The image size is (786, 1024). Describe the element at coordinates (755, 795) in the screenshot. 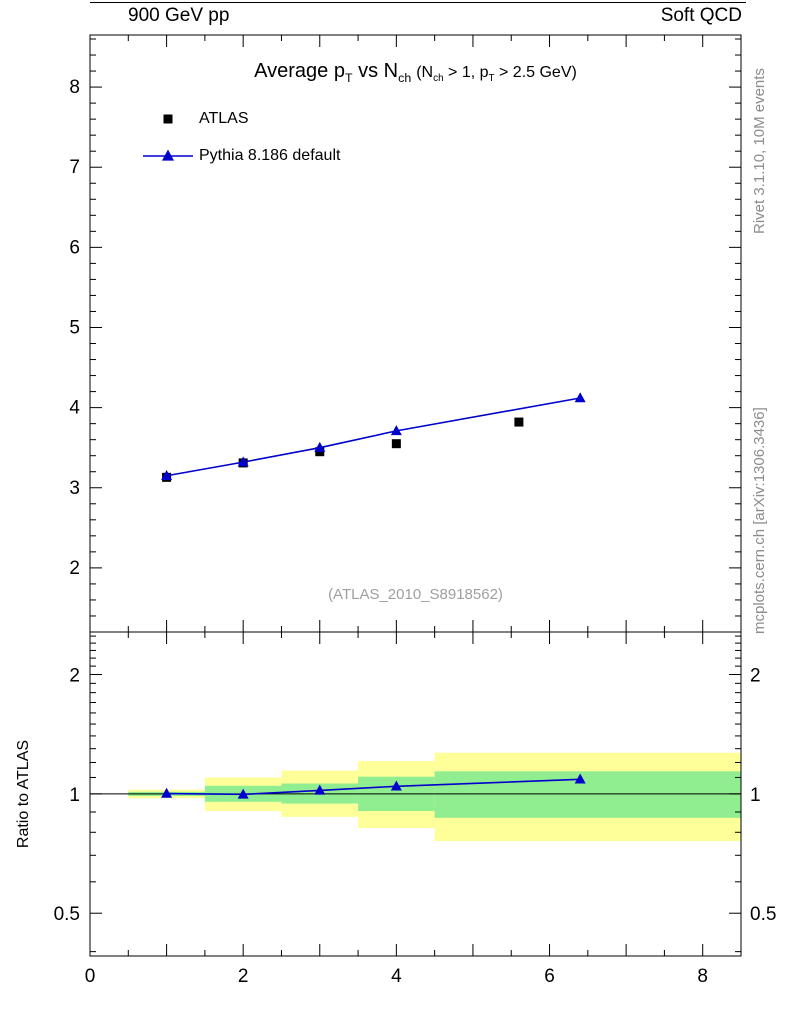

I see `ratio-tick-label-right: 1` at that location.